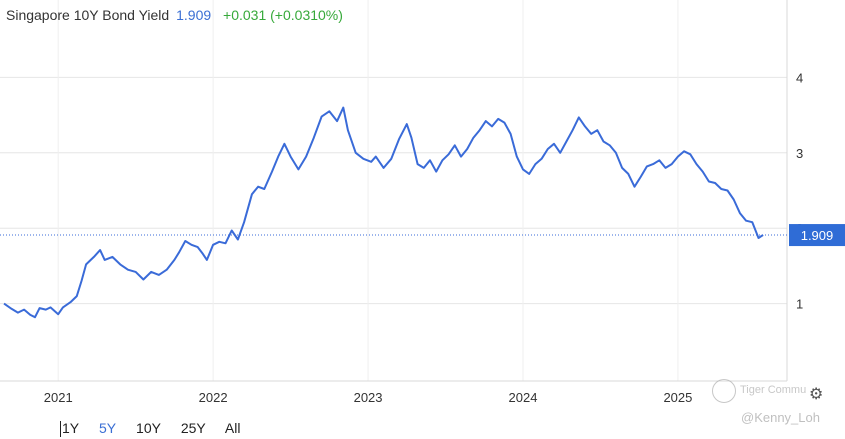 This screenshot has height=439, width=845. I want to click on gear-icon: ⚙, so click(816, 394).